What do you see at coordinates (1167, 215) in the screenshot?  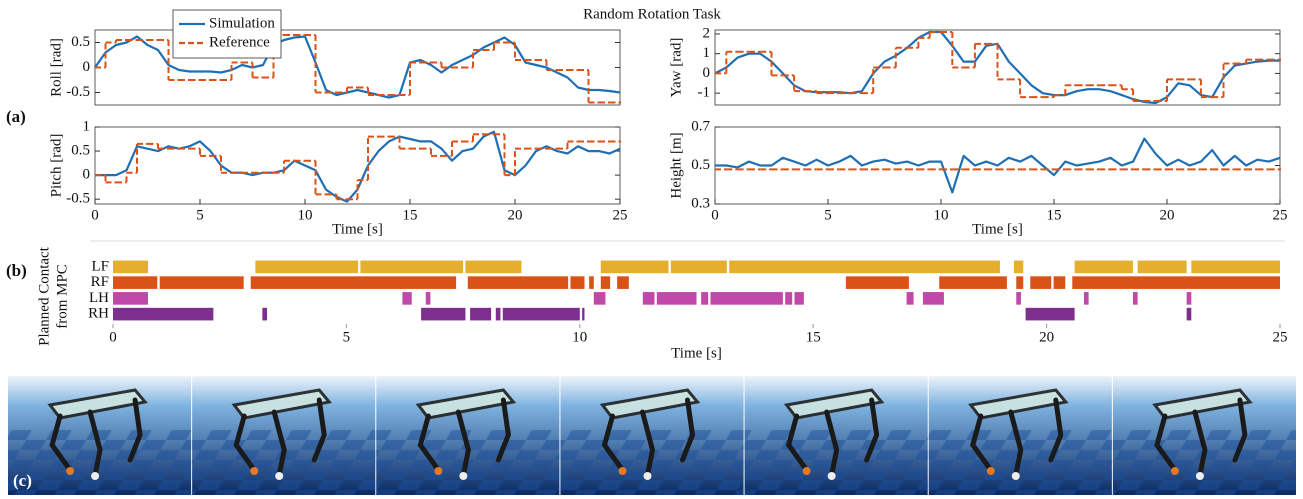 I see `x-tick-label: 20` at bounding box center [1167, 215].